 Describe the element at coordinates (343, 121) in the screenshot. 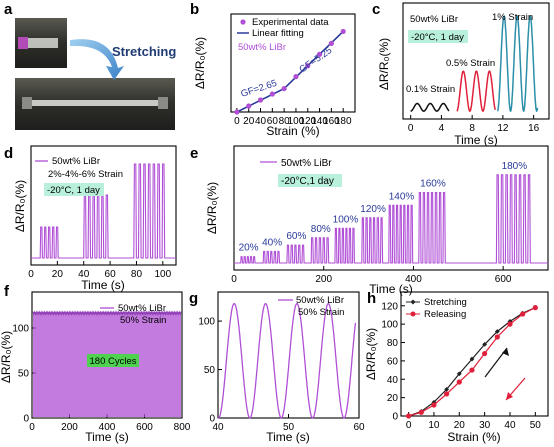

I see `x-tick-label: 180` at that location.